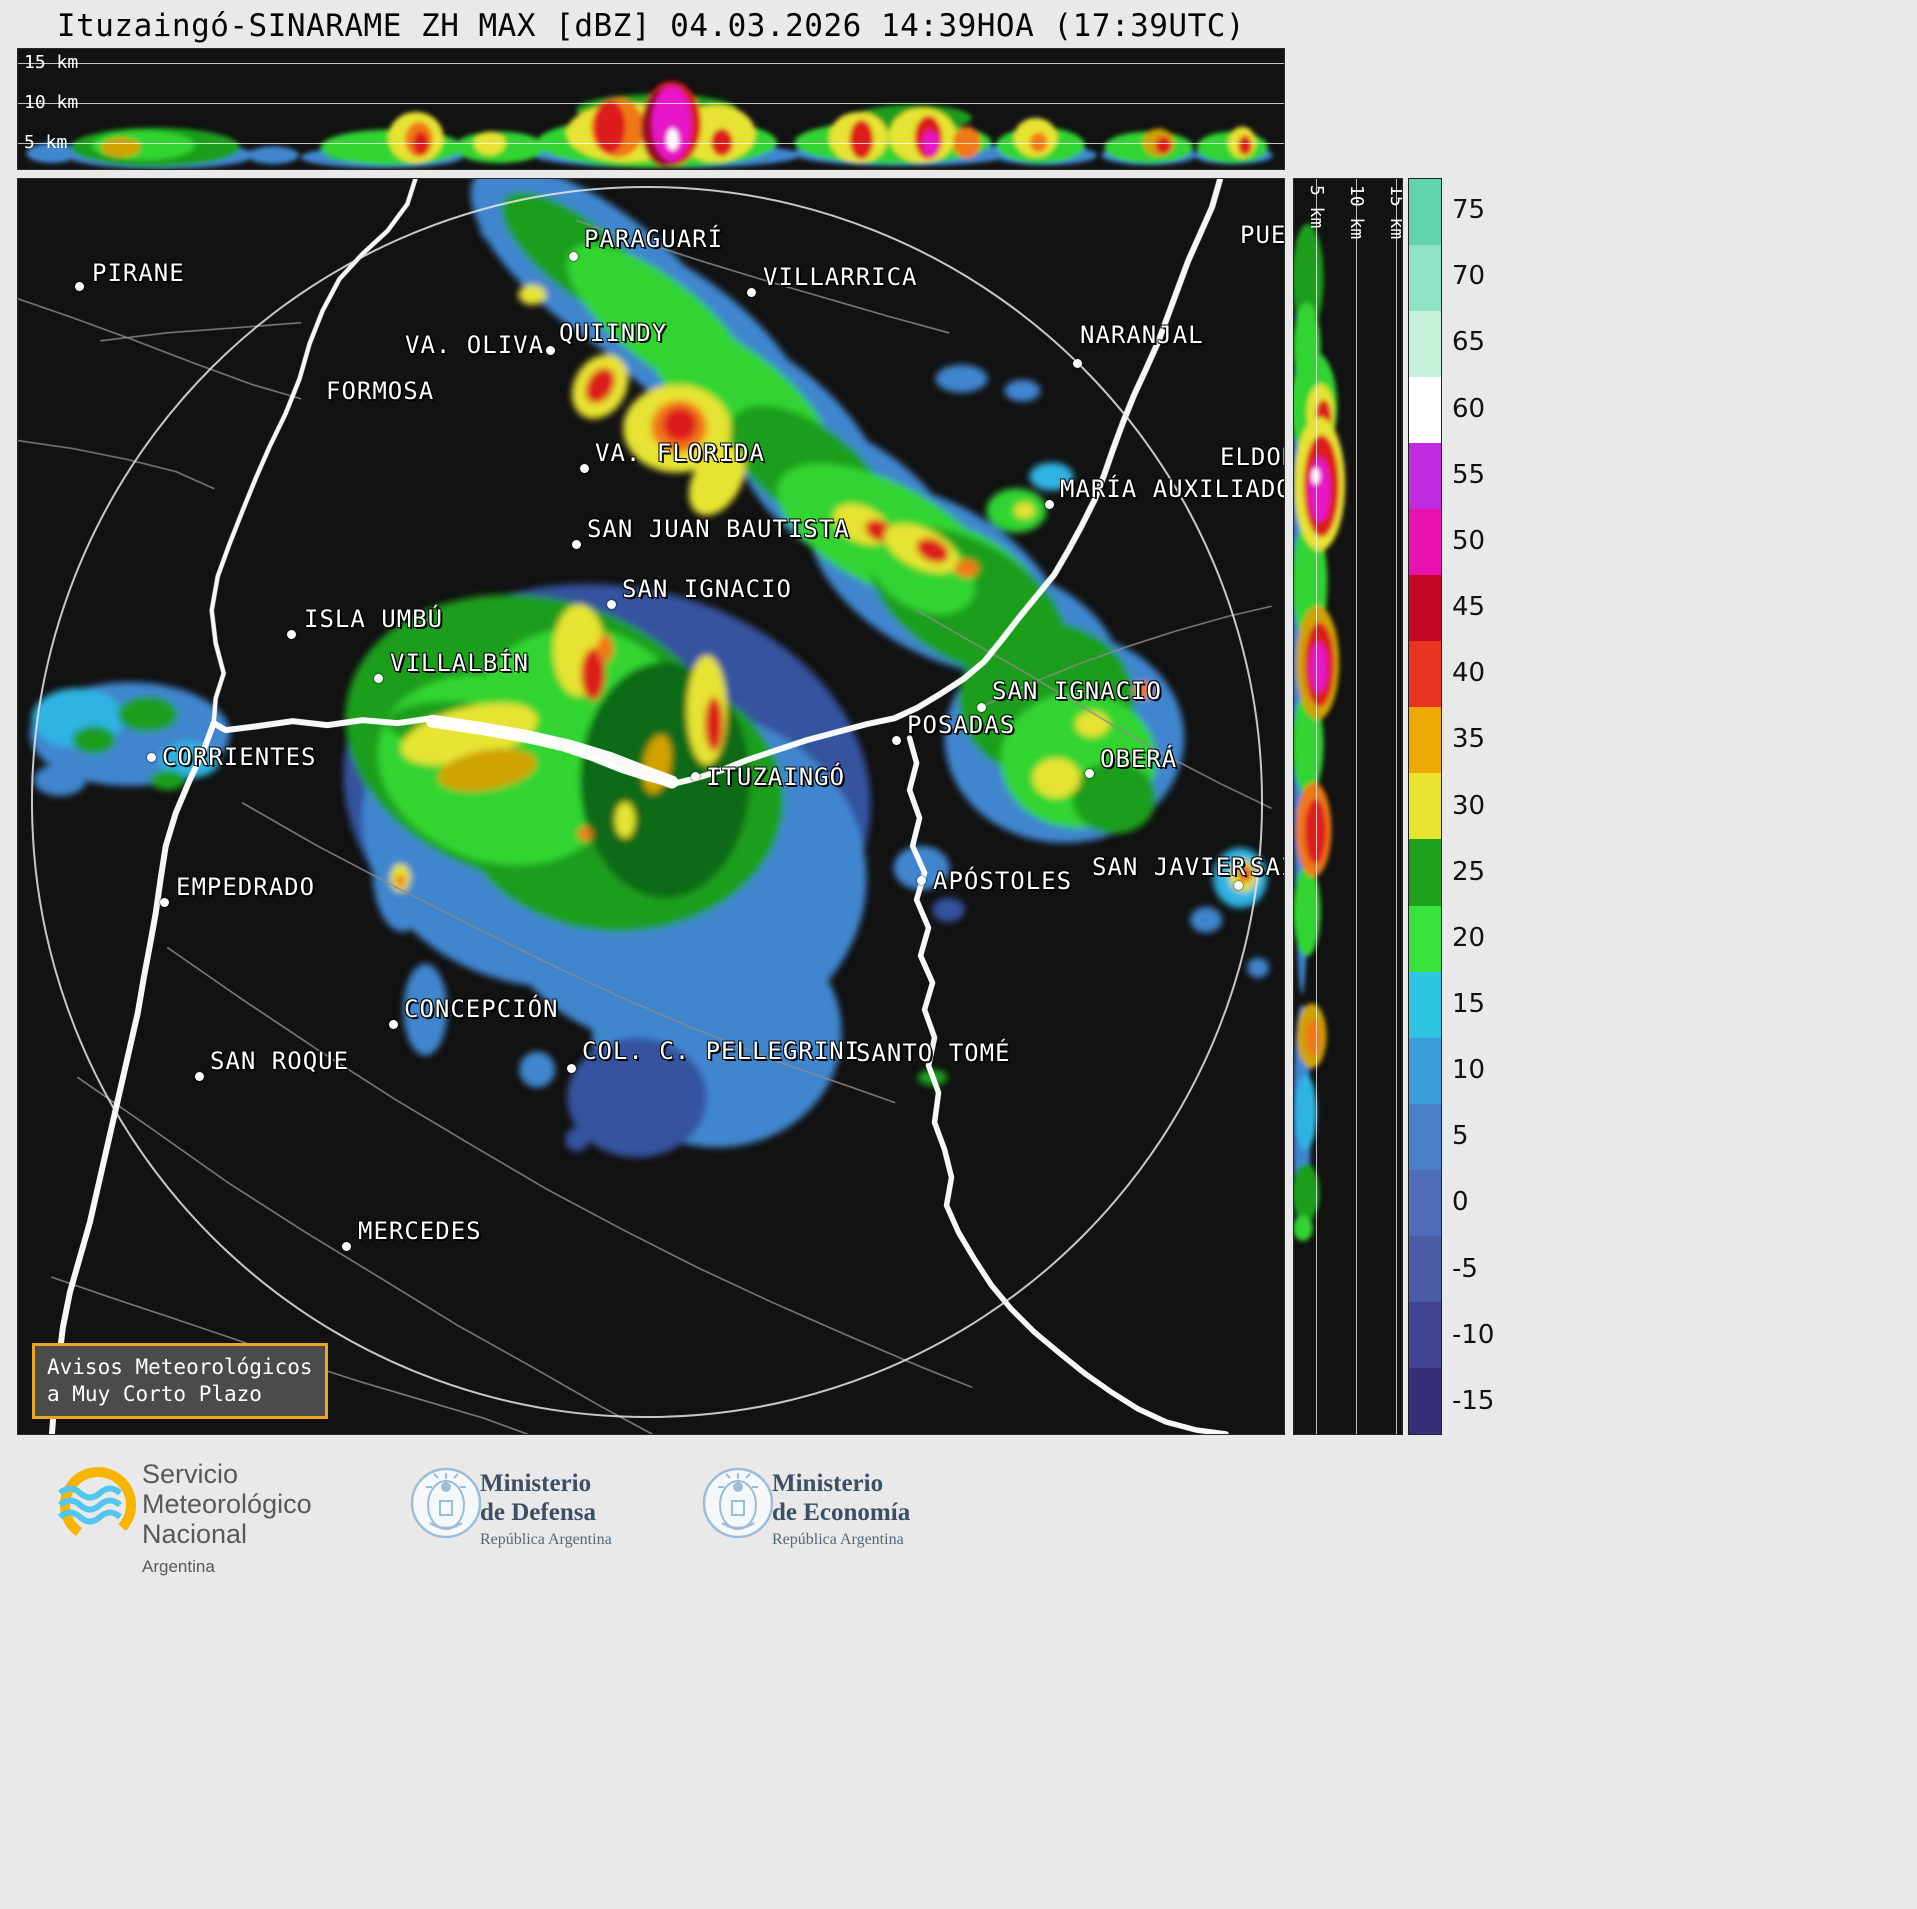 This screenshot has height=1909, width=1917. What do you see at coordinates (1139, 759) in the screenshot?
I see `city-label: OBERÁ` at bounding box center [1139, 759].